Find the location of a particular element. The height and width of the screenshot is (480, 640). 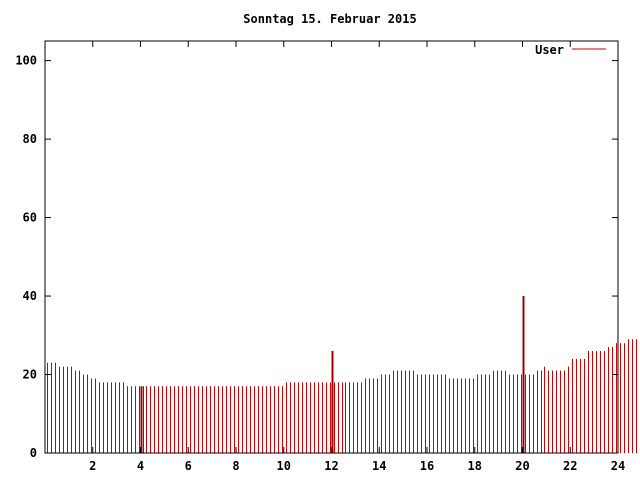

x-tick-label: 12 is located at coordinates (331, 466).